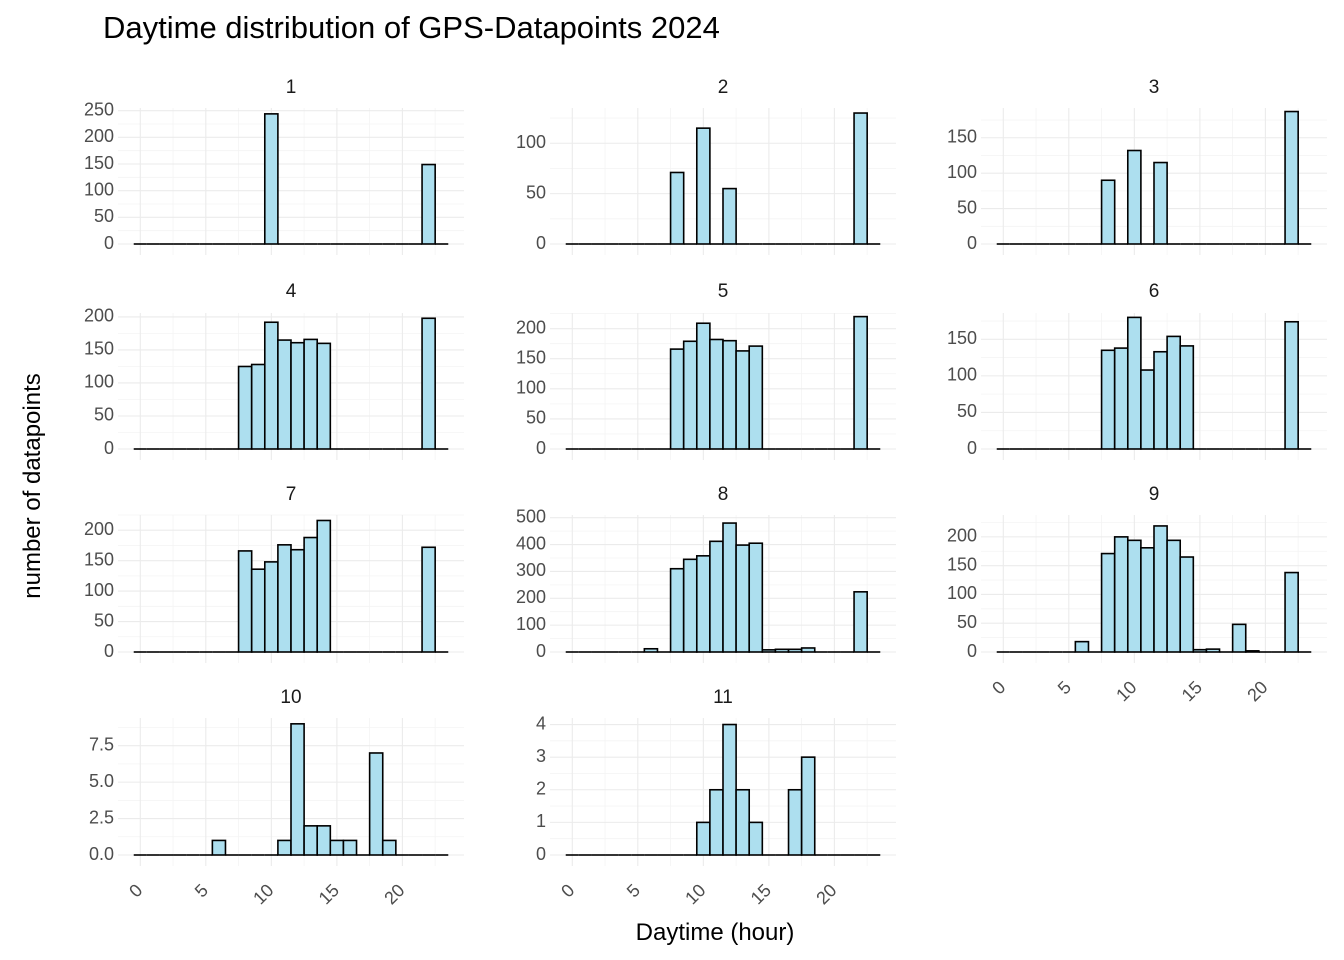 This screenshot has width=1344, height=960. What do you see at coordinates (723, 697) in the screenshot?
I see `panel-strip-label: 11` at bounding box center [723, 697].